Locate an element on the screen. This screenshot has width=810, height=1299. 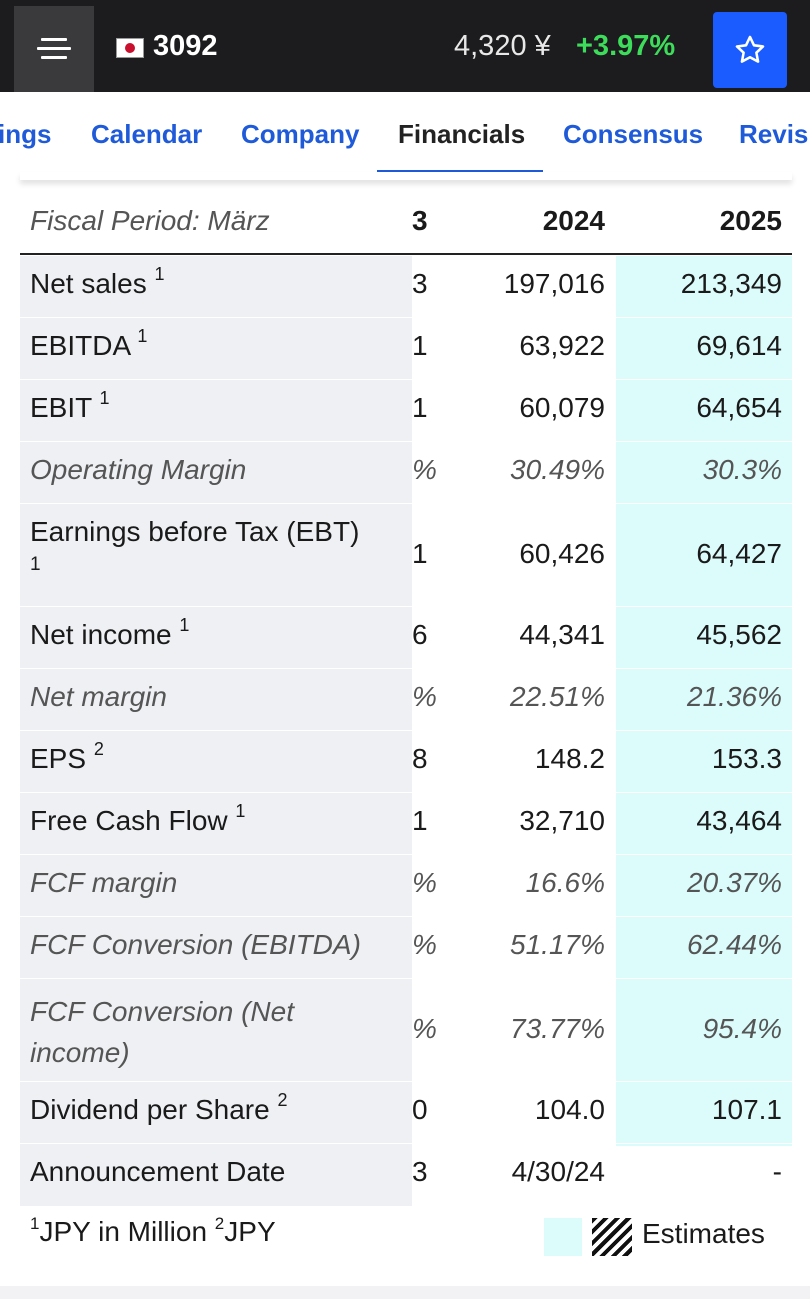
ticker-symbol: 3092 is located at coordinates (185, 46).